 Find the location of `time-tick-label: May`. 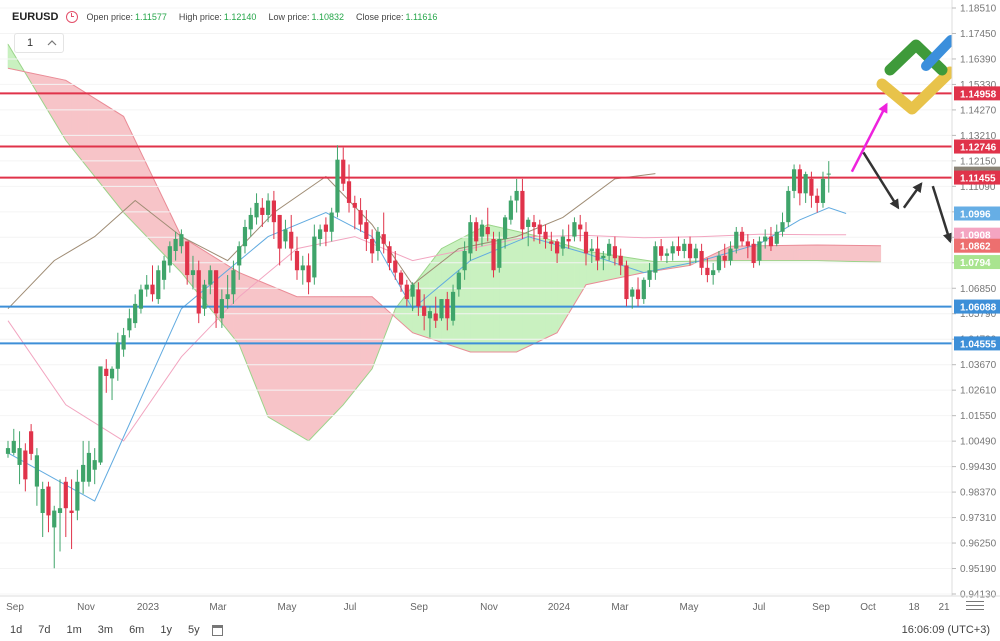

time-tick-label: May is located at coordinates (287, 607).